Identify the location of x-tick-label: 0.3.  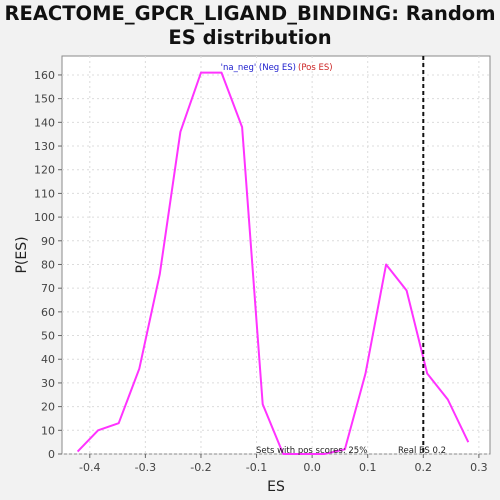
(479, 467).